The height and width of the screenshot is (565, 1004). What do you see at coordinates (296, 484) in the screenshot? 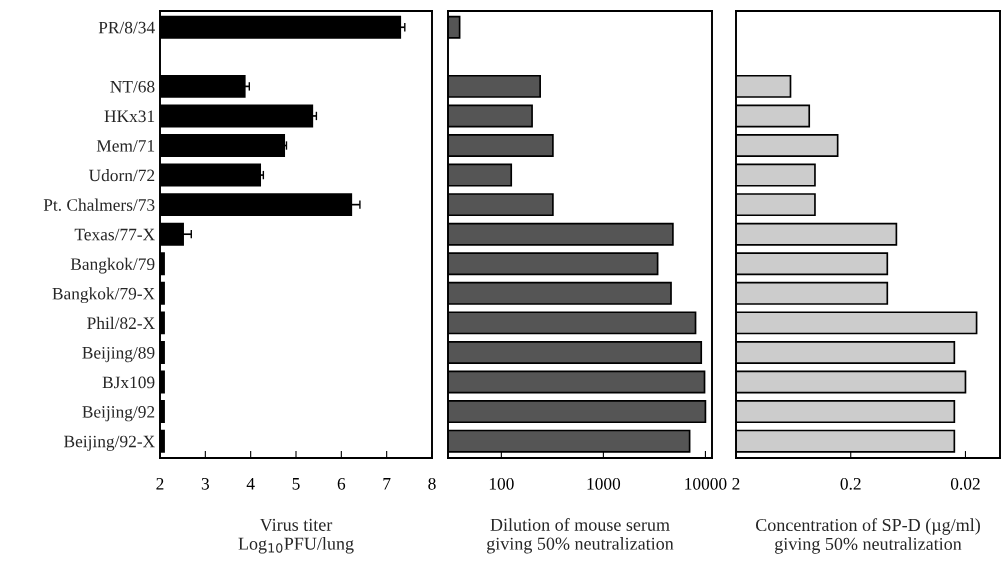
I see `x-tick-label: 5` at bounding box center [296, 484].